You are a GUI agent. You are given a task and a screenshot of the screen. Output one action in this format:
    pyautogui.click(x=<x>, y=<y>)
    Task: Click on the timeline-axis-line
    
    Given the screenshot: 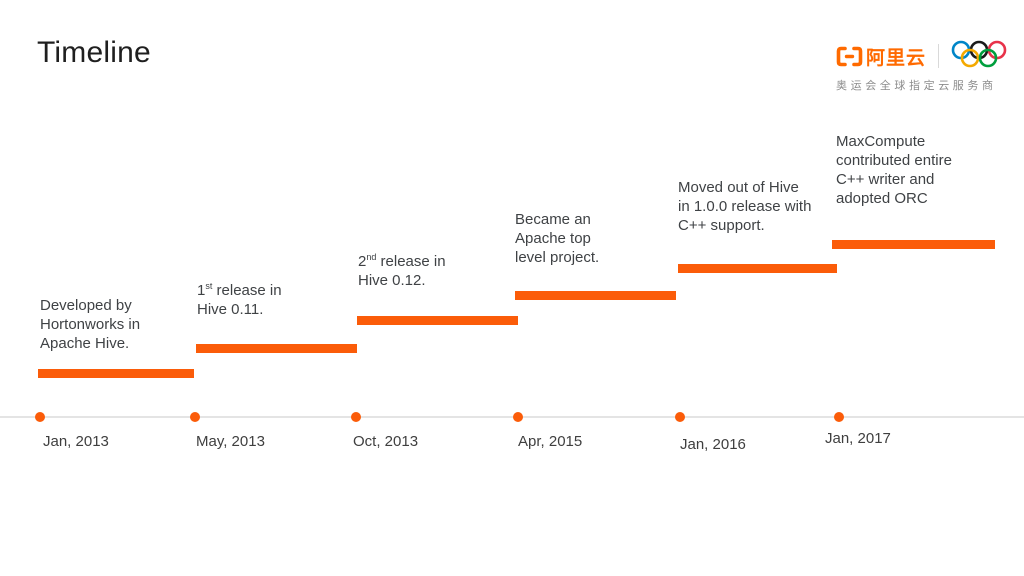 What is the action you would take?
    pyautogui.click(x=512, y=417)
    